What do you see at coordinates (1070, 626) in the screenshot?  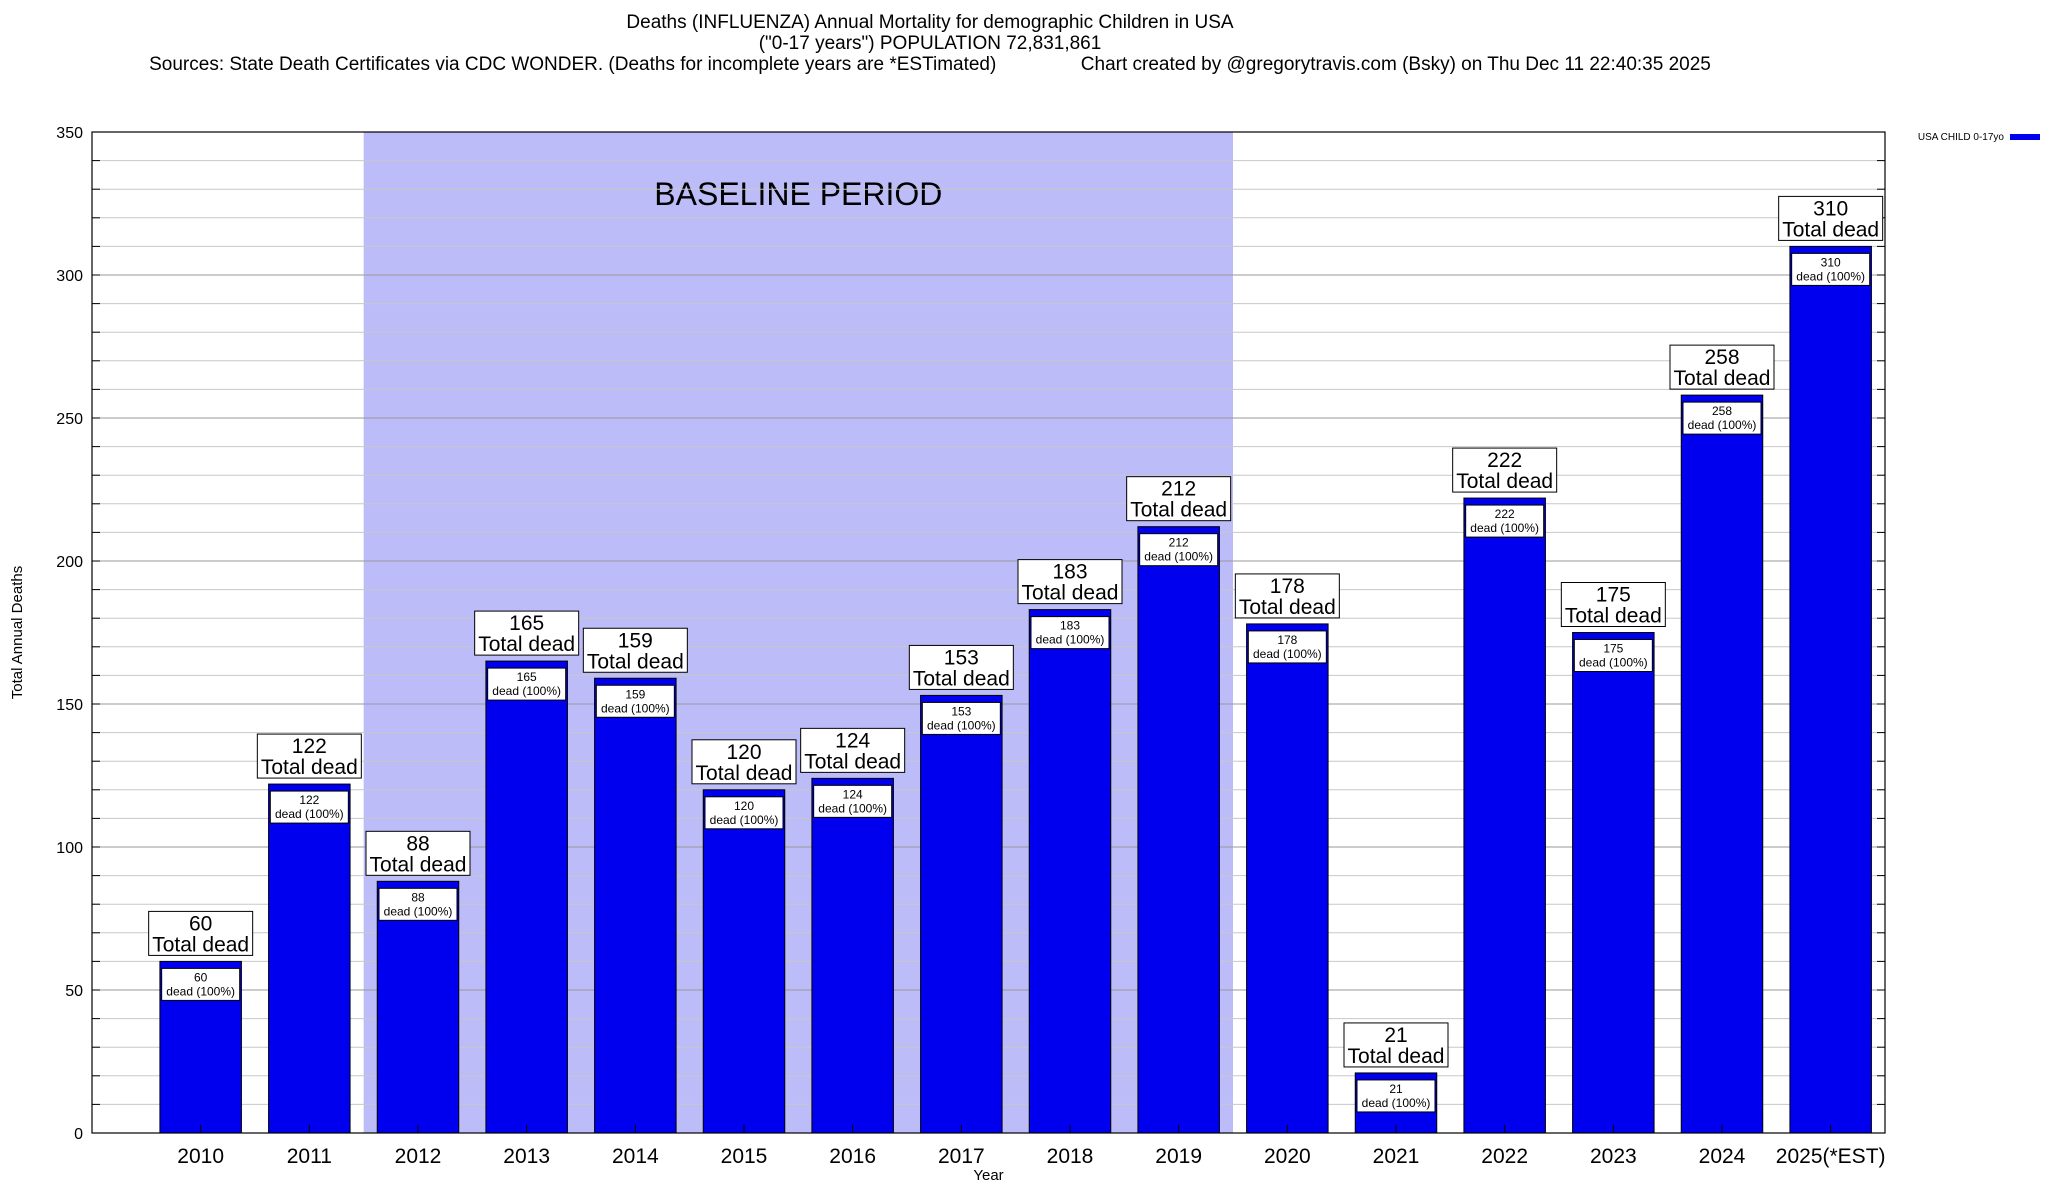 I see `inner-value-label: 183` at bounding box center [1070, 626].